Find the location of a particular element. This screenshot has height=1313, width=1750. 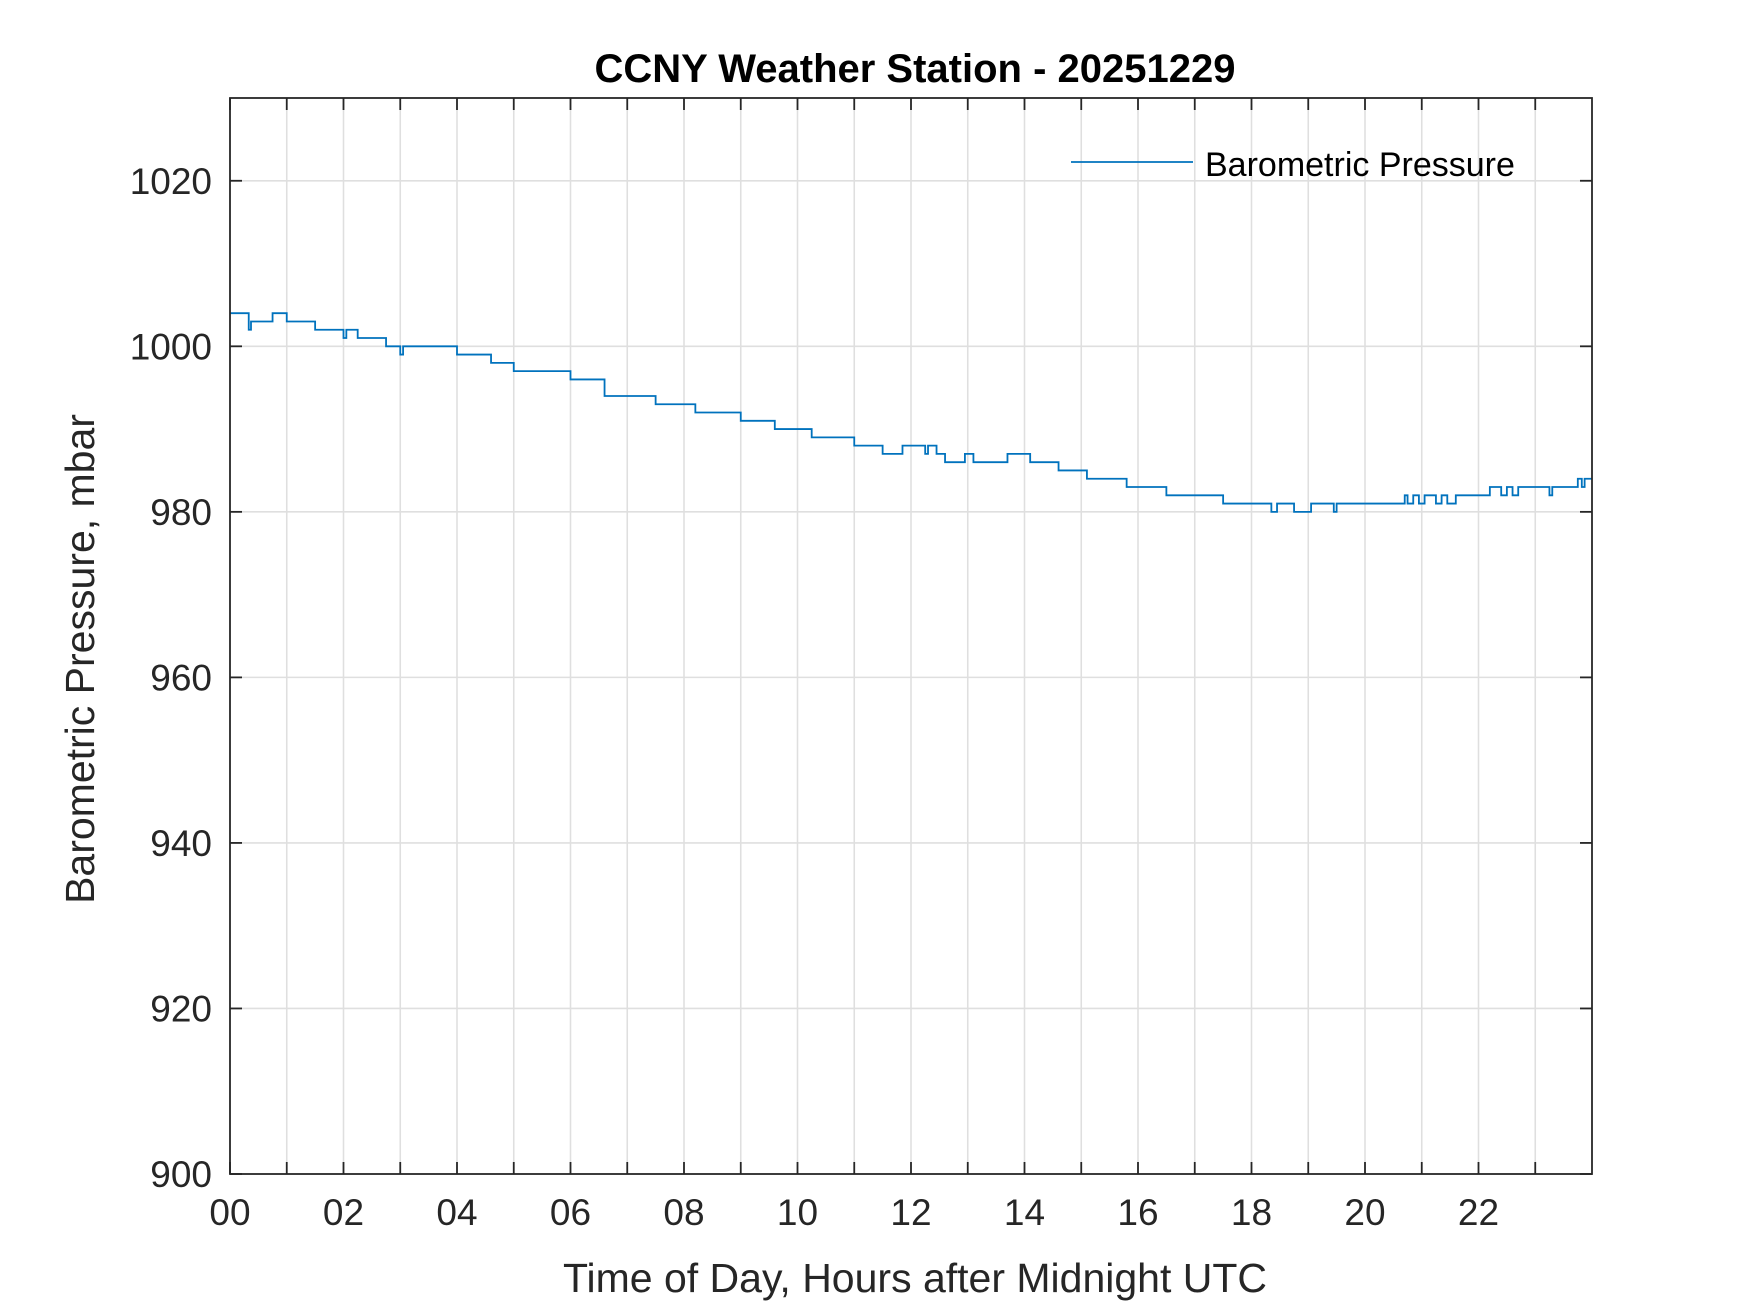

x-tick-label: 06 is located at coordinates (570, 1212).